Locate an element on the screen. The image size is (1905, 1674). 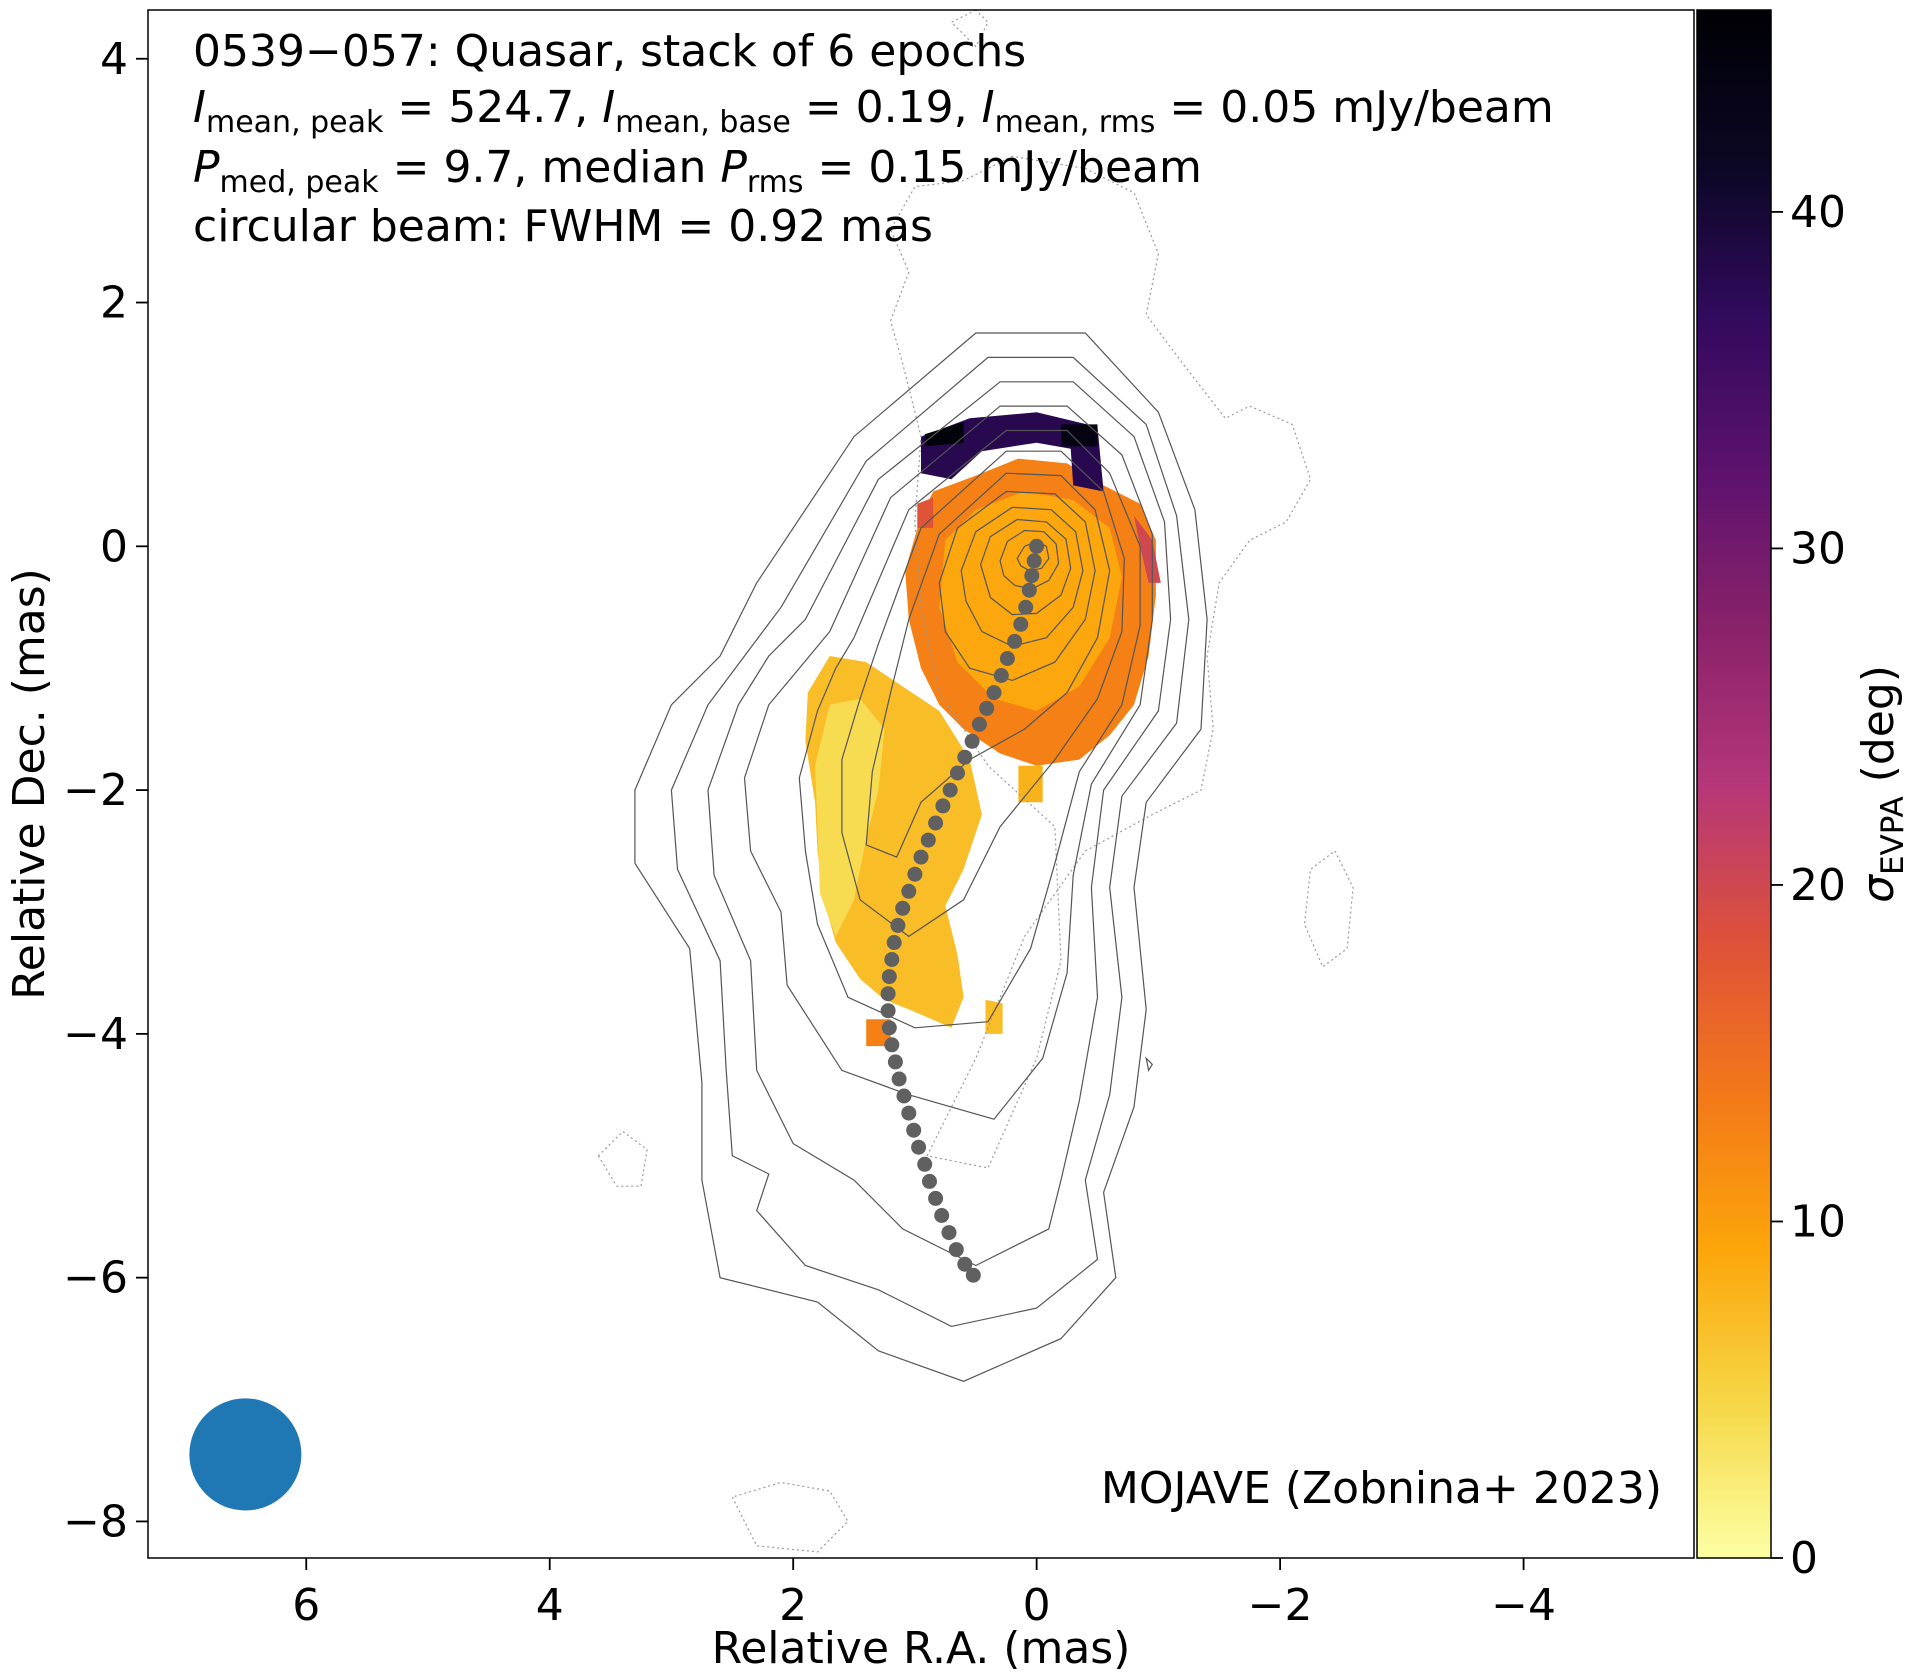
colorbar-subscript: EVPA is located at coordinates (1890, 835).